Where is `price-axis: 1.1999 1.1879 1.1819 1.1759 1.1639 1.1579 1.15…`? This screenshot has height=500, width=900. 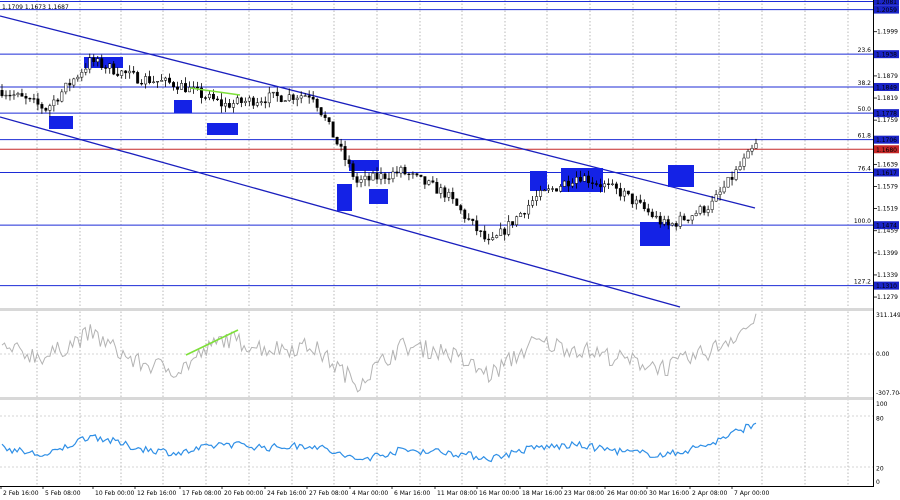
price-axis: 1.1999 1.1879 1.1819 1.1759 1.1639 1.1579 1.15… is located at coordinates (887, 243).